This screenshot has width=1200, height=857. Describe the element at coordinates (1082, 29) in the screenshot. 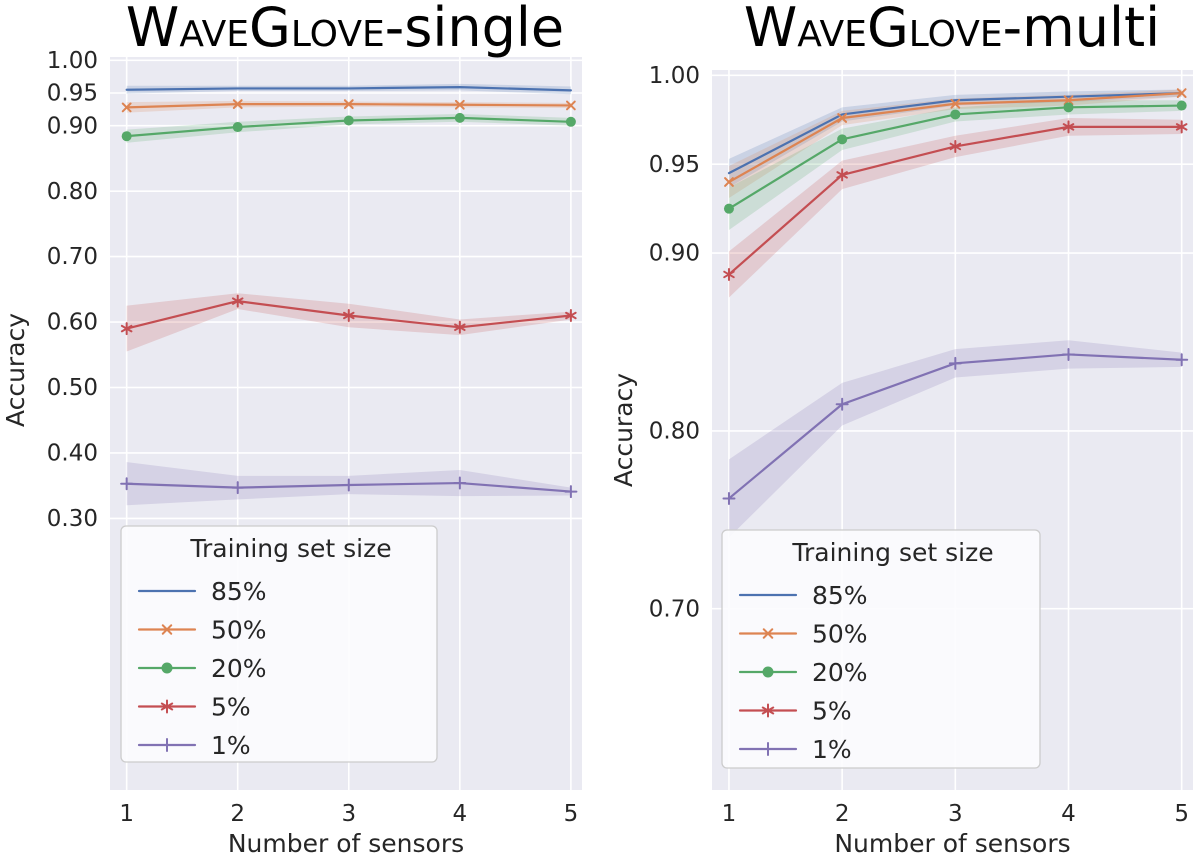

I see `chart-title-segment: -multi` at that location.